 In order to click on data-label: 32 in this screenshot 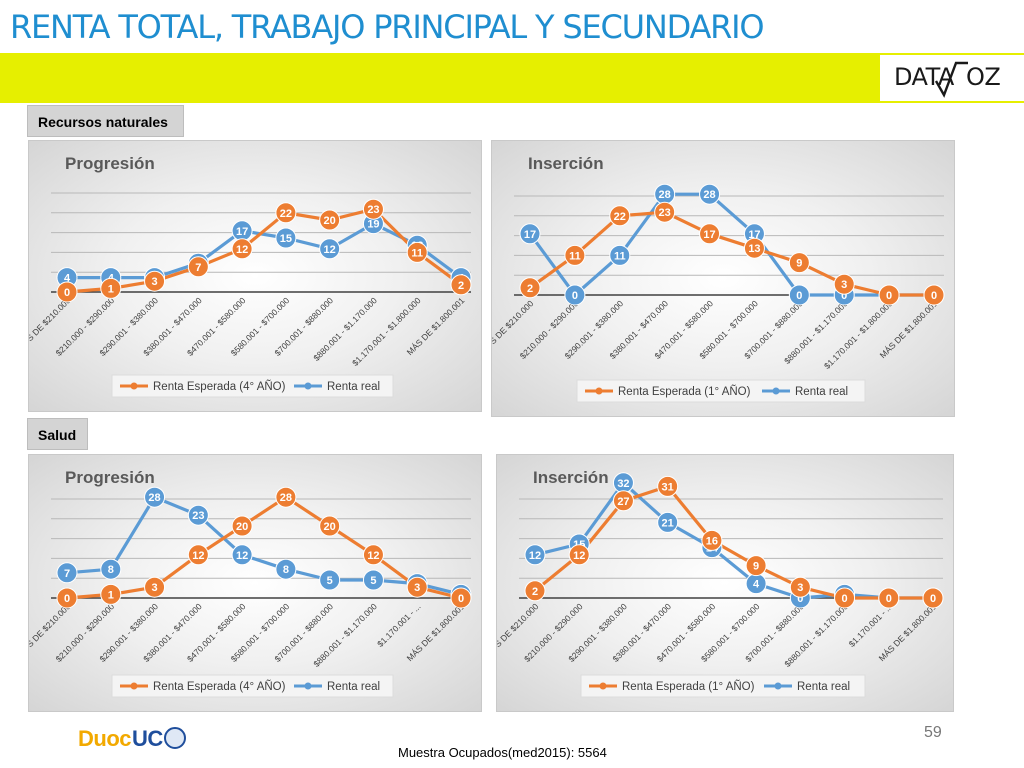, I will do `click(623, 484)`.